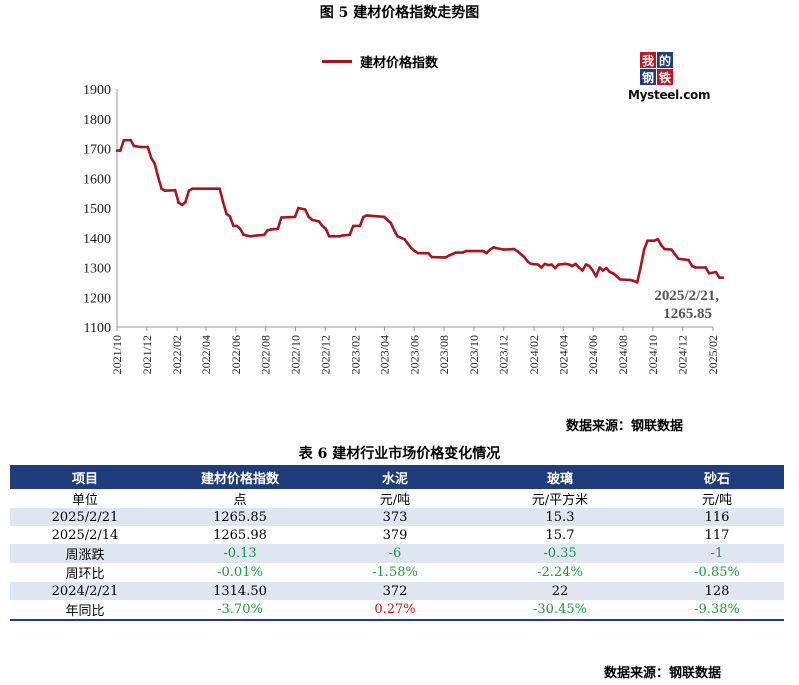 Image resolution: width=799 pixels, height=685 pixels. Describe the element at coordinates (717, 610) in the screenshot. I see `table-cell: -9.38%` at that location.